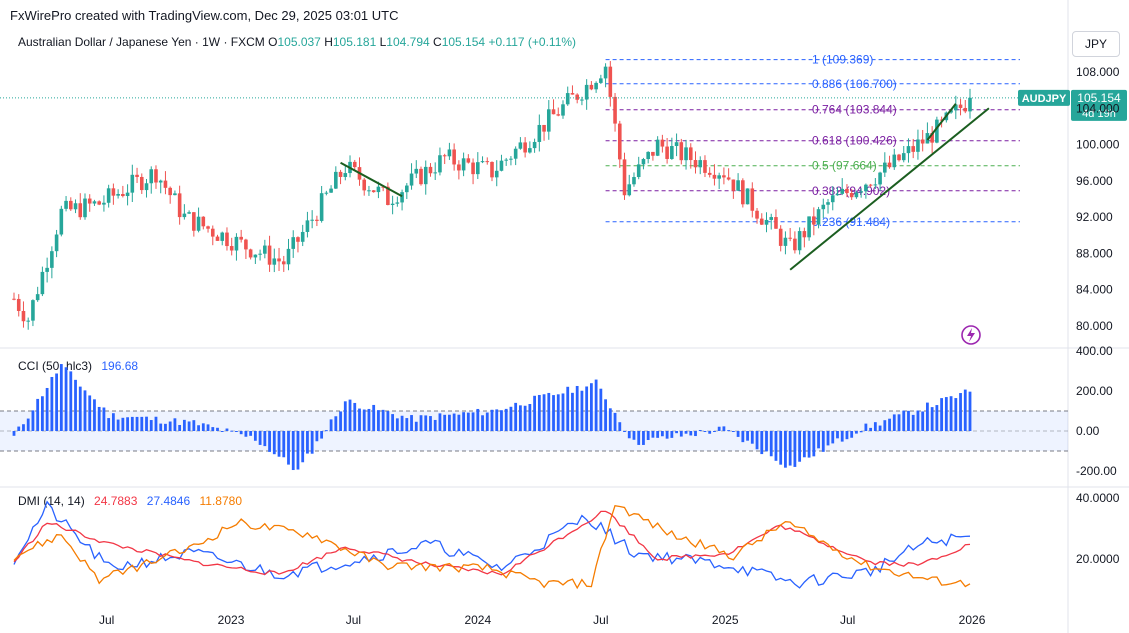  What do you see at coordinates (971, 335) in the screenshot?
I see `lightning-icon` at bounding box center [971, 335].